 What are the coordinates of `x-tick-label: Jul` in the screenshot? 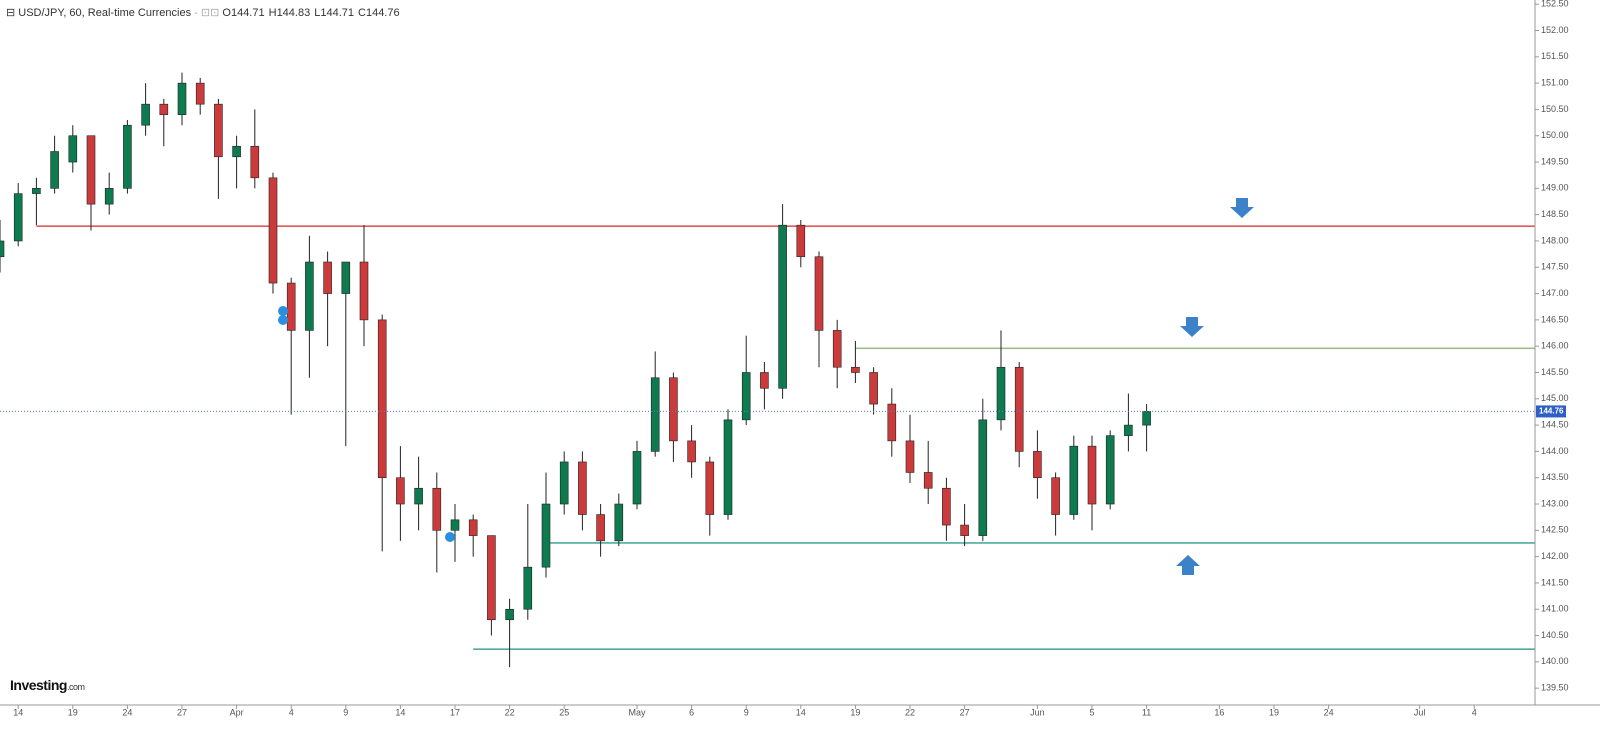 It's located at (1420, 712).